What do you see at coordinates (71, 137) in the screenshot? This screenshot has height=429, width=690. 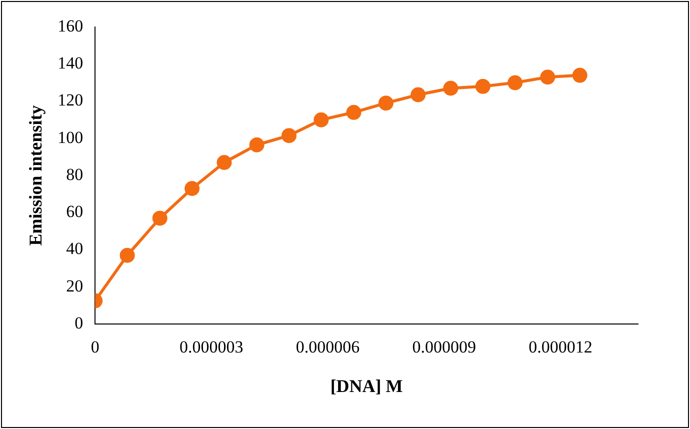 I see `y-tick-label: 100` at bounding box center [71, 137].